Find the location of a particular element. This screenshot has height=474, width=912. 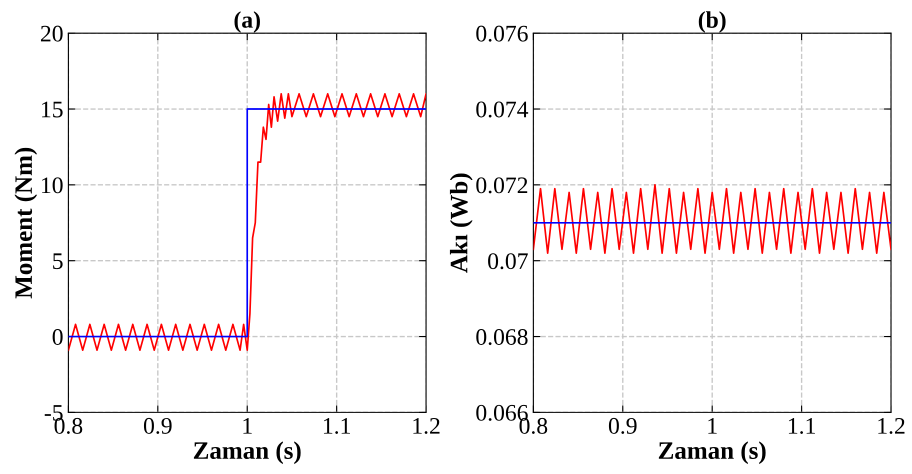

y-tick-label: 0.068 is located at coordinates (502, 337).